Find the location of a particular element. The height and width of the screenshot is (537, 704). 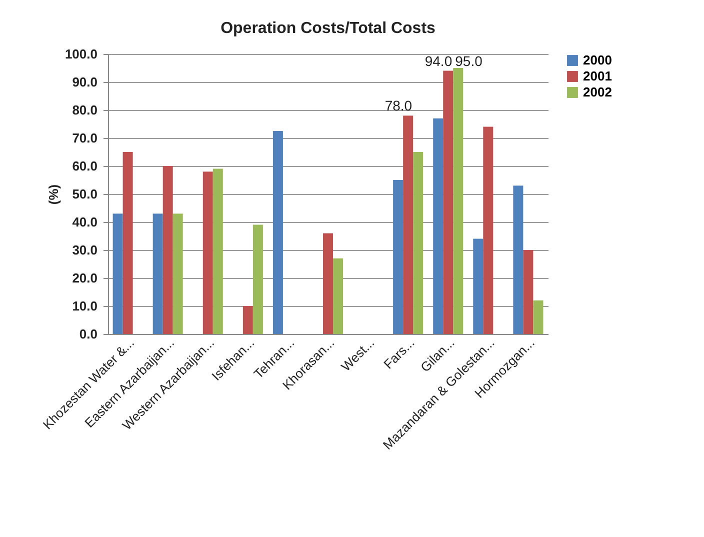

y-tick-label: 0.0 is located at coordinates (88, 334).